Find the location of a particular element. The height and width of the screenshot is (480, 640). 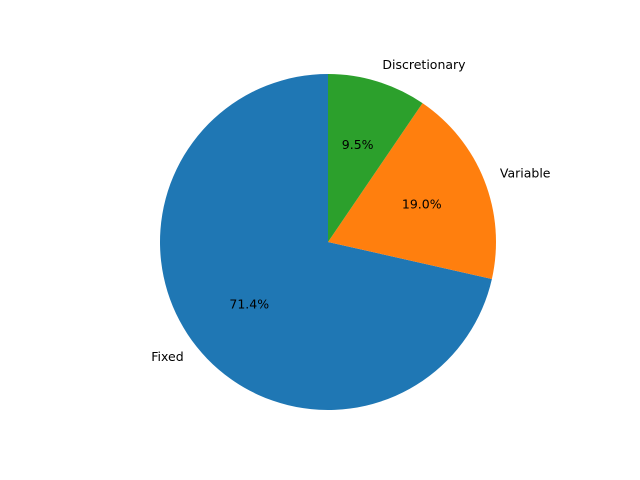

pct-label-fixed: 71.4% is located at coordinates (249, 303).